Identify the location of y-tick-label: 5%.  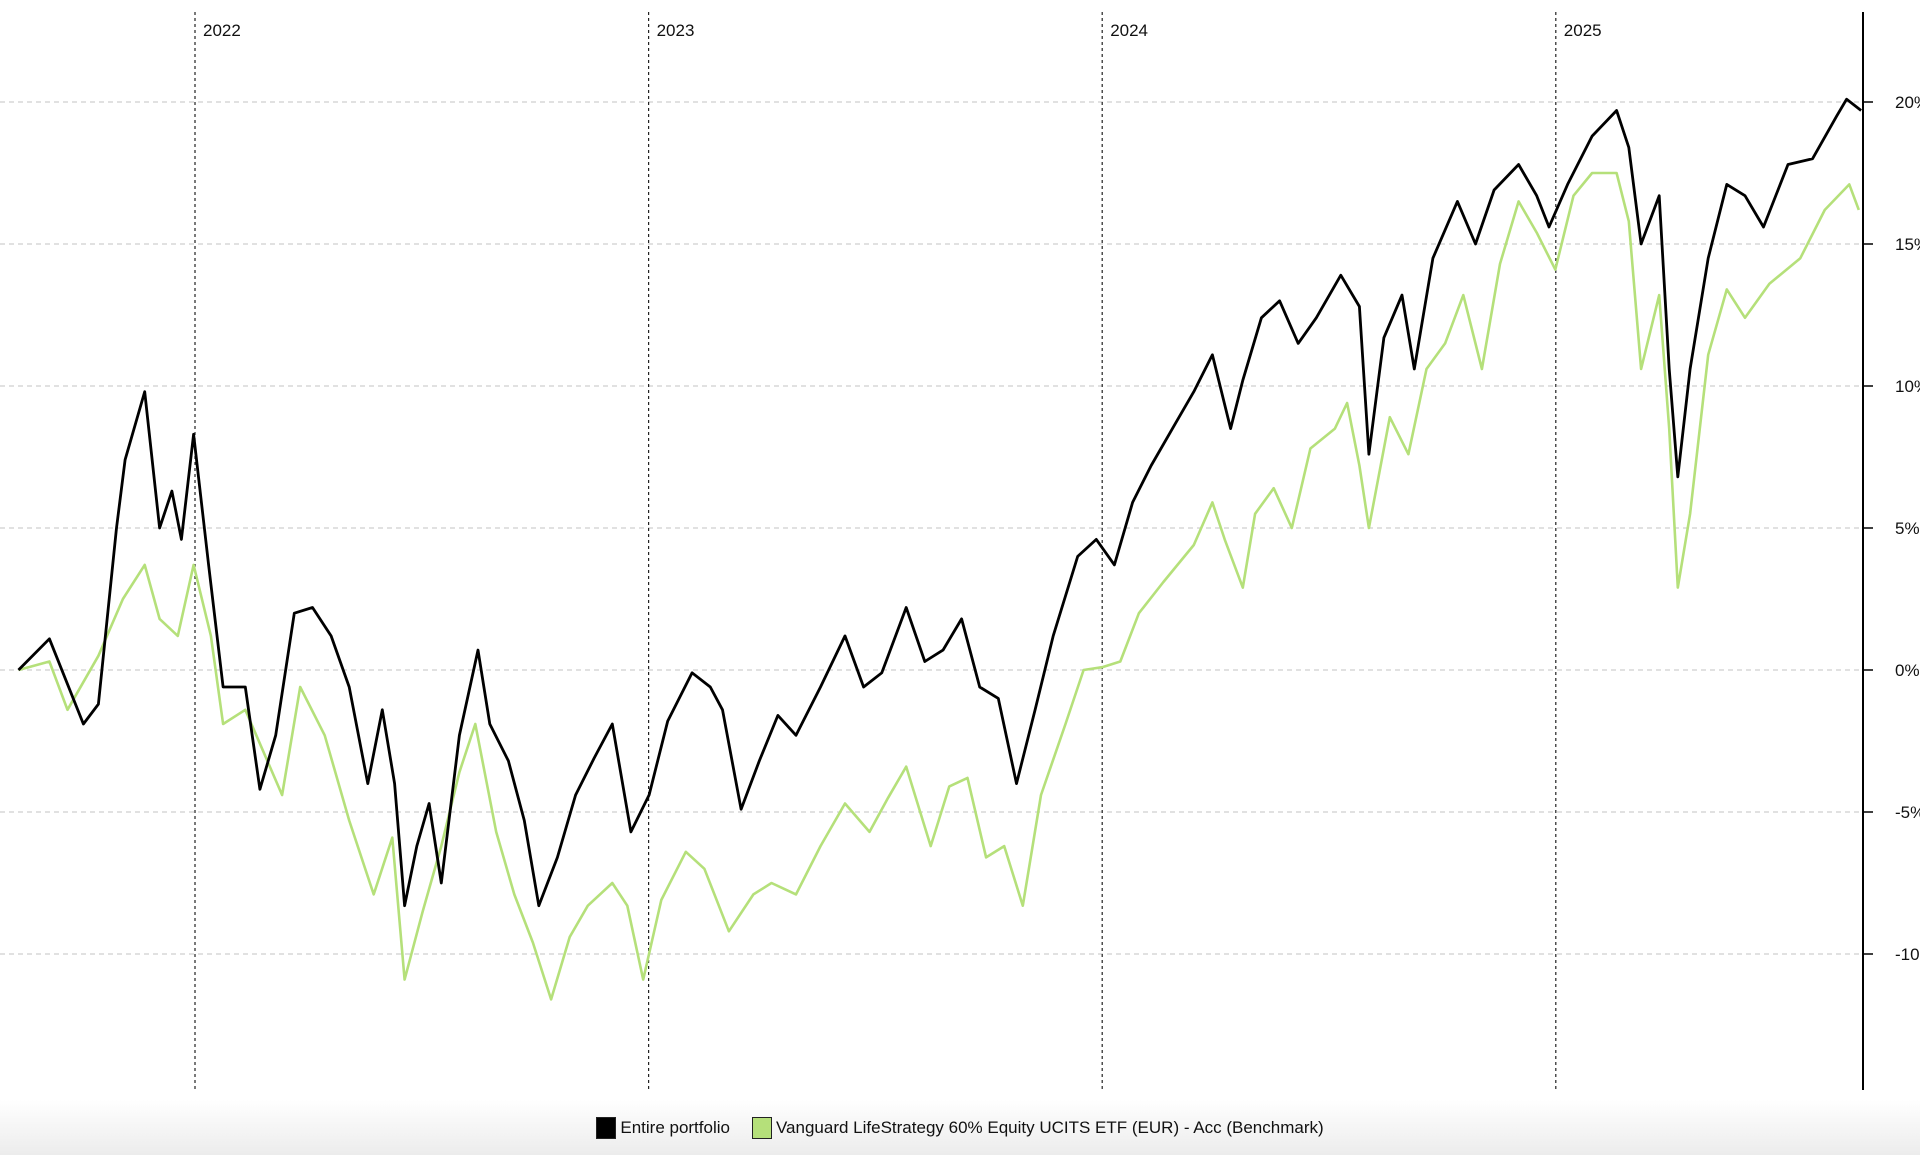
(1907, 528).